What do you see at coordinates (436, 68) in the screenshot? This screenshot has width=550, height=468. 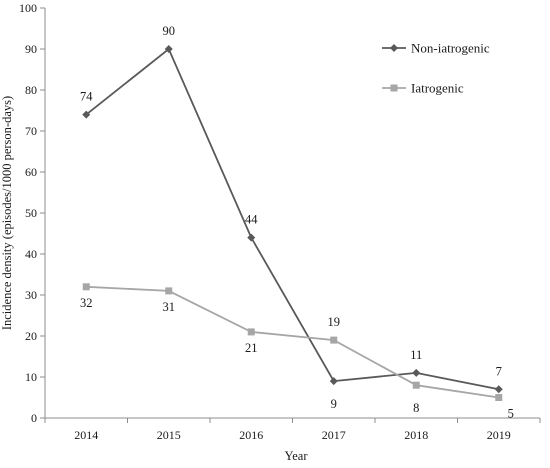 I see `legend: Non-iatrogenic Iatrogenic` at bounding box center [436, 68].